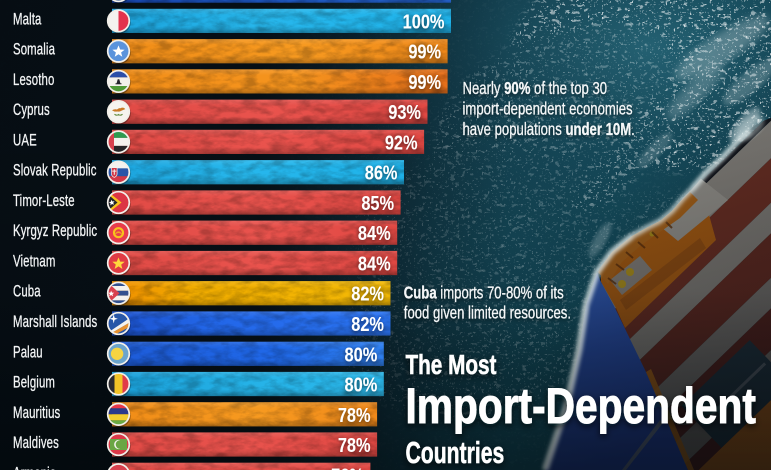  What do you see at coordinates (44, 201) in the screenshot?
I see `svg-text: Timor-Leste` at bounding box center [44, 201].